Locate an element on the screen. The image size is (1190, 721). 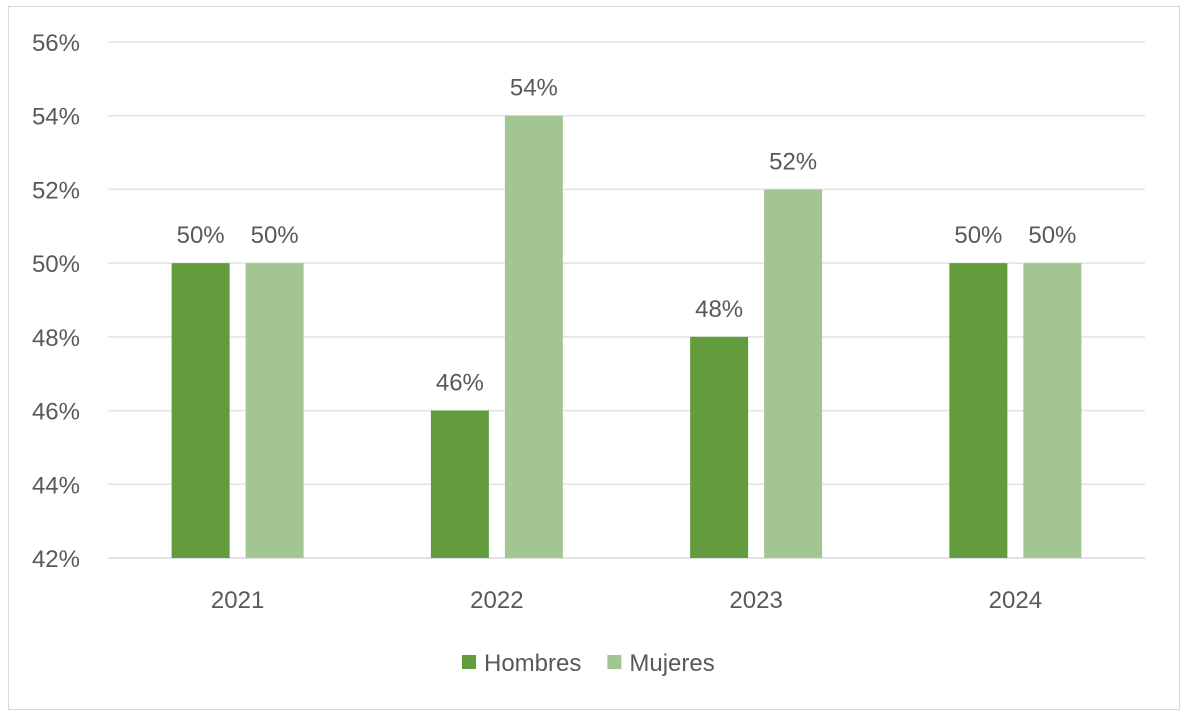
bar-hombres-2023 is located at coordinates (719, 447).